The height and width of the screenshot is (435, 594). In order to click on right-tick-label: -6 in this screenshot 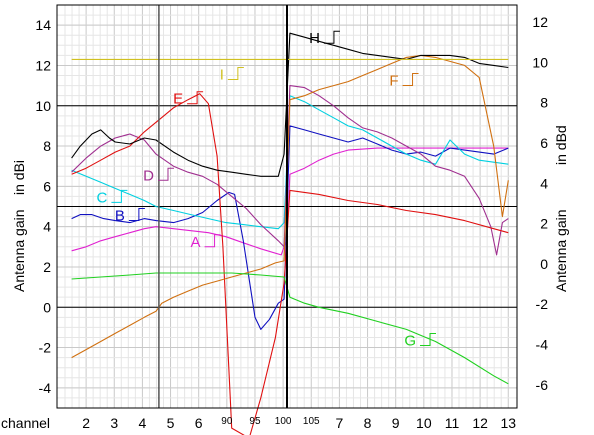, I will do `click(542, 385)`.